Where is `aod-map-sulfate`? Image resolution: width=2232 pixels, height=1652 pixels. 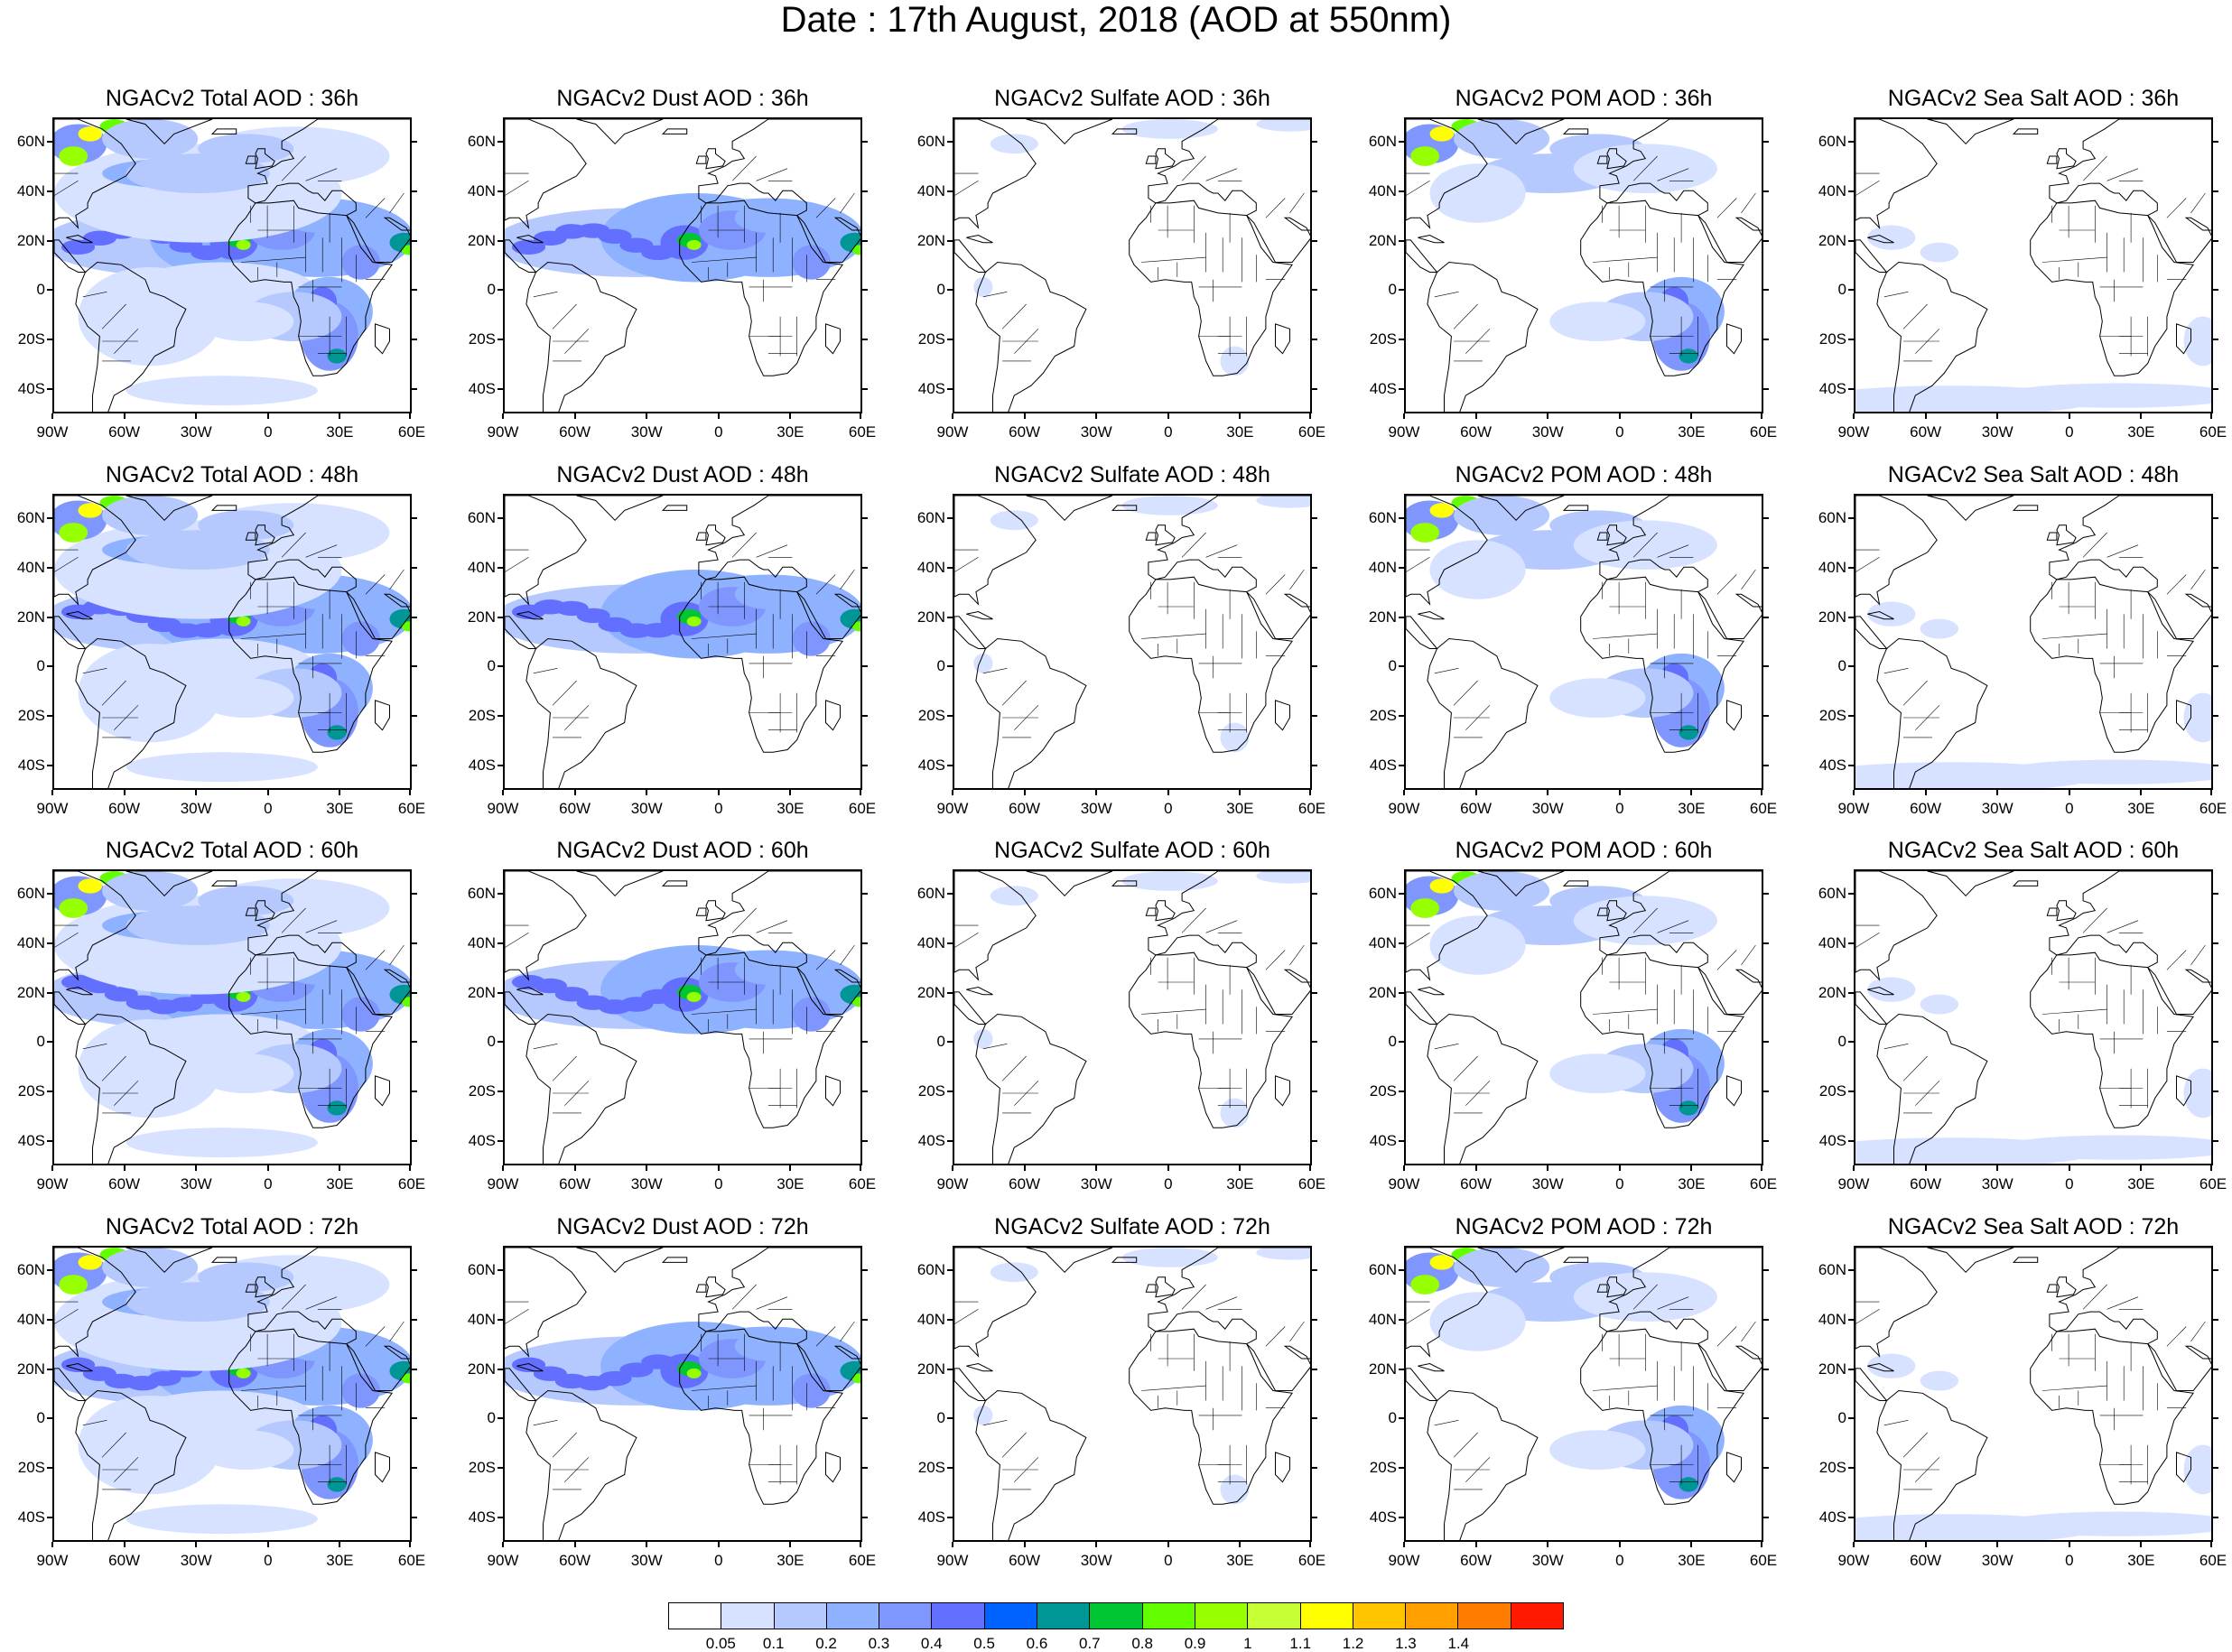
aod-map-sulfate is located at coordinates (1132, 1017).